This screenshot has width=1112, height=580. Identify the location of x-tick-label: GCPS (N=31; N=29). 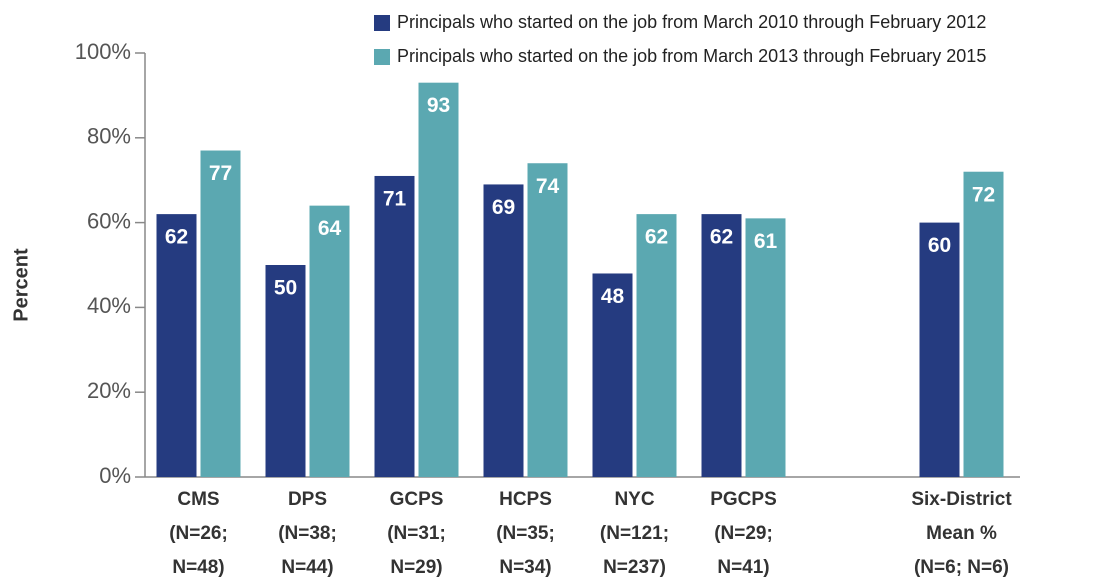
(416, 533).